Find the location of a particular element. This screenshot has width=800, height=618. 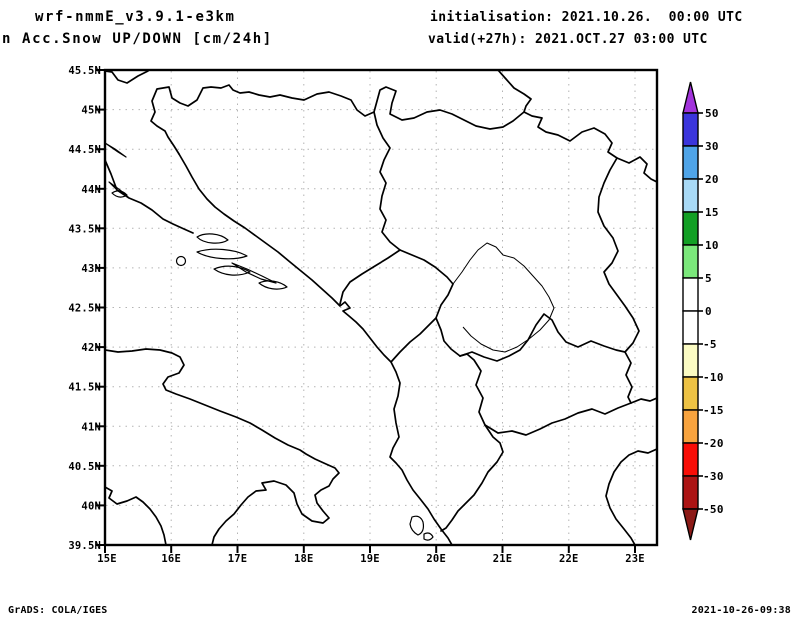

lat-label: 42.5N is located at coordinates (84, 309).